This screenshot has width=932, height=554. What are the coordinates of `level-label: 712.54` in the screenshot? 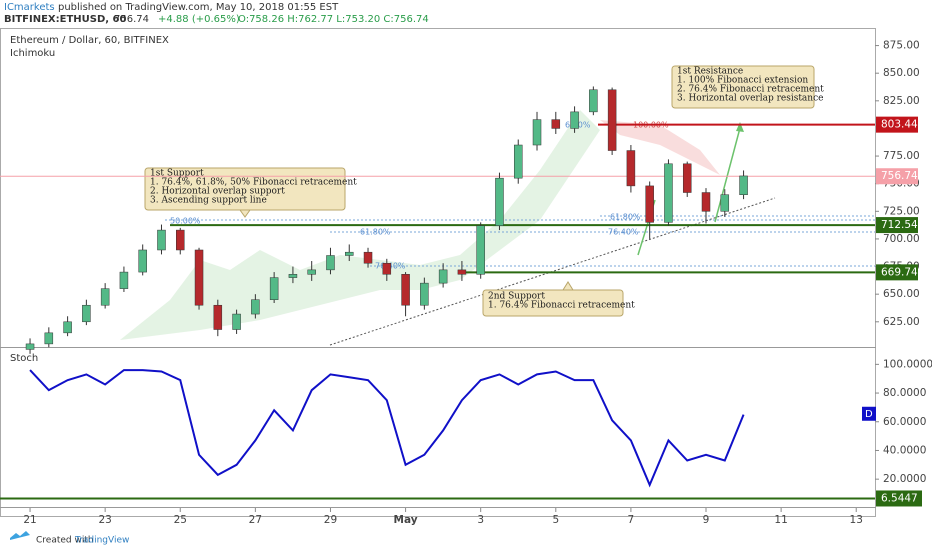 It's located at (899, 225).